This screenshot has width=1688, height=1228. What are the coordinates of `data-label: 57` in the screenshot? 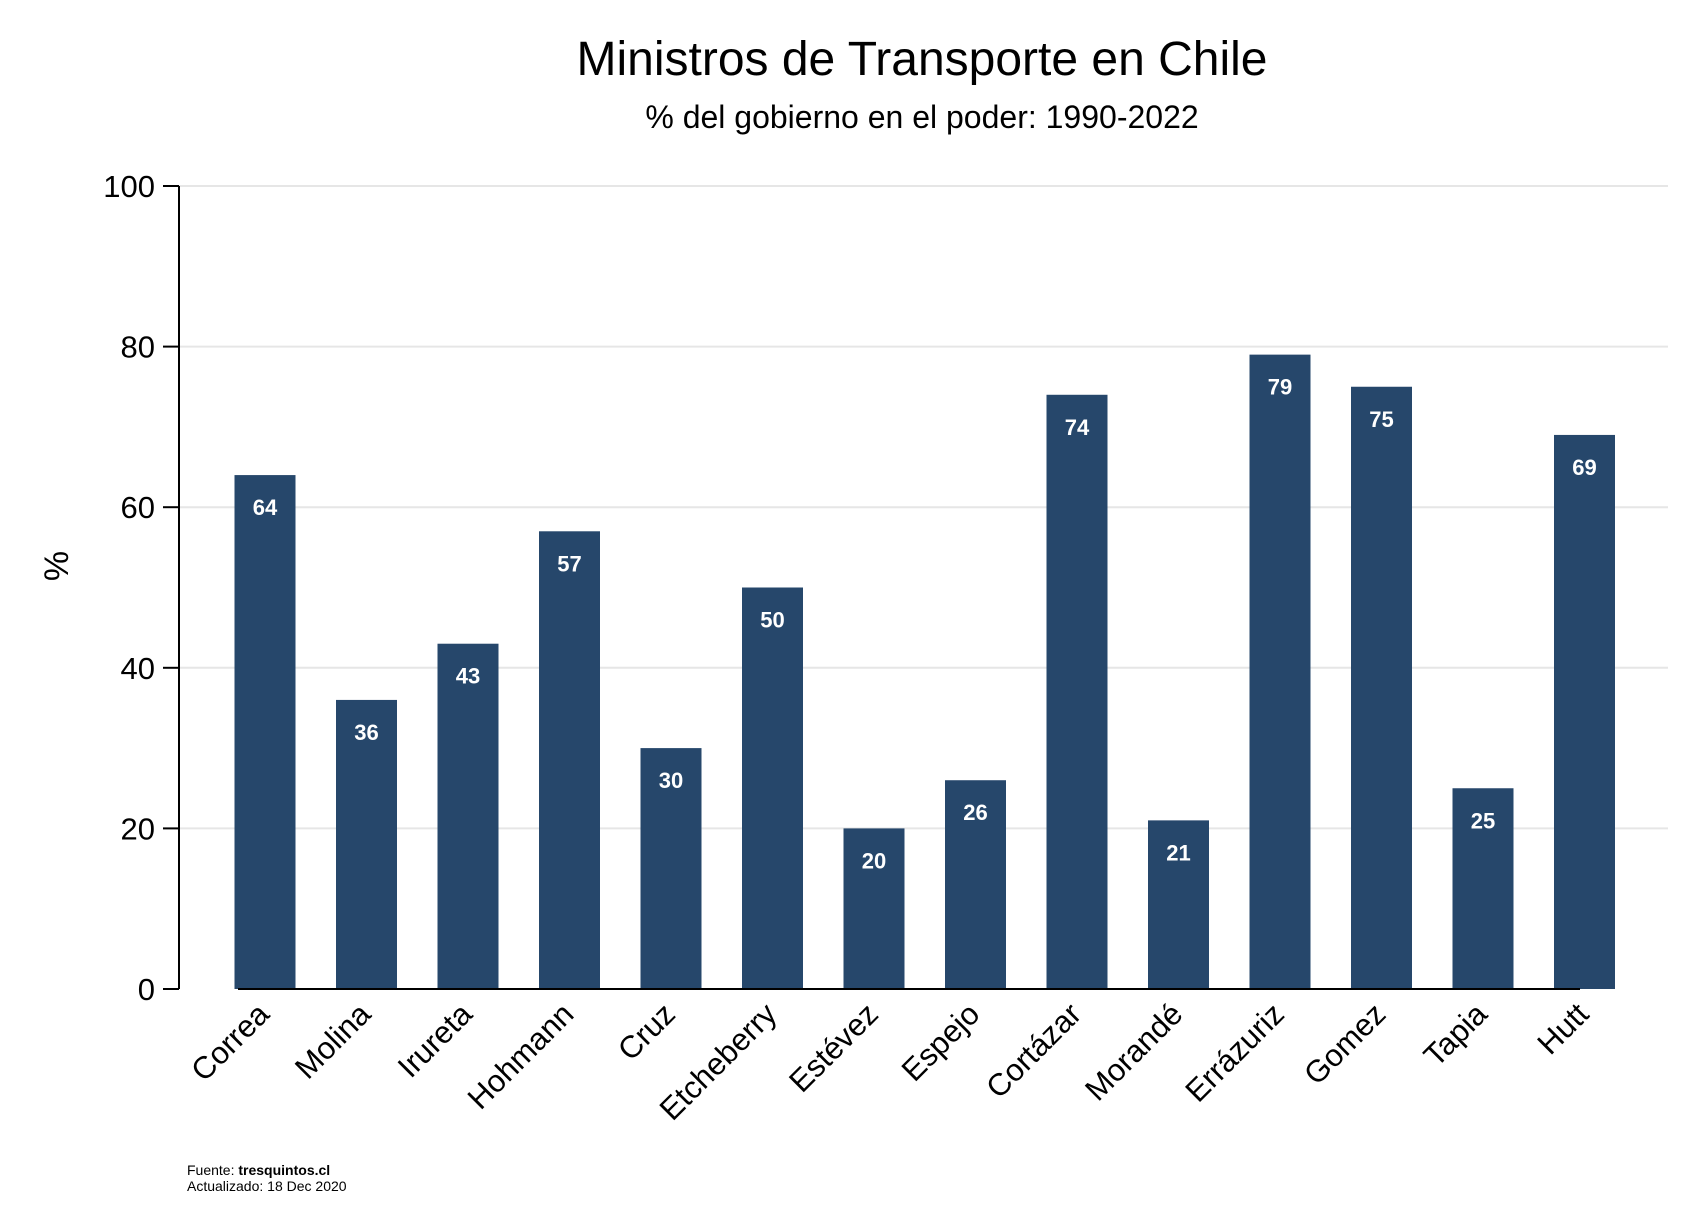 It's located at (569, 563).